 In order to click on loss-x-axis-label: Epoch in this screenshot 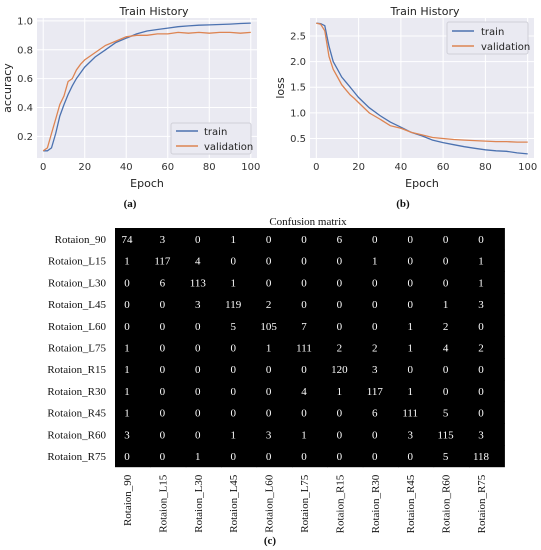, I will do `click(422, 183)`.